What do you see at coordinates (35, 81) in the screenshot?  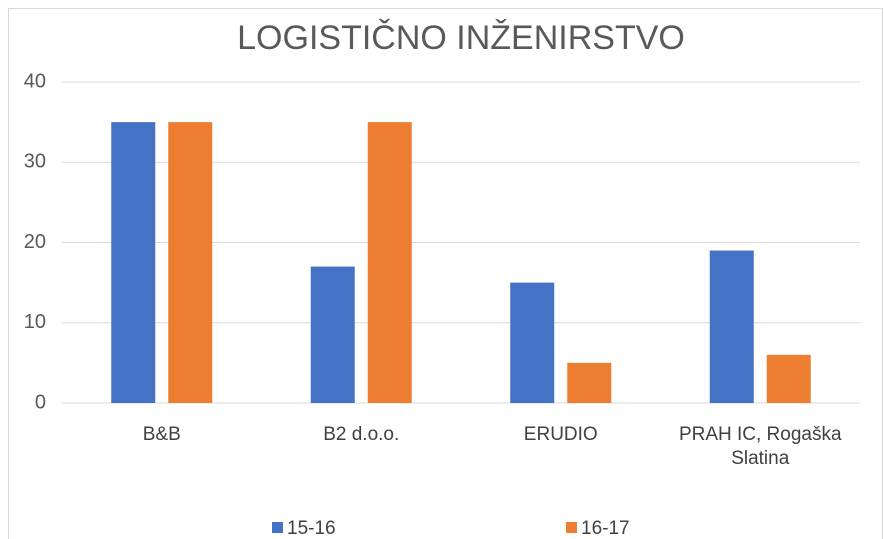 I see `y-tick-label: 40` at bounding box center [35, 81].